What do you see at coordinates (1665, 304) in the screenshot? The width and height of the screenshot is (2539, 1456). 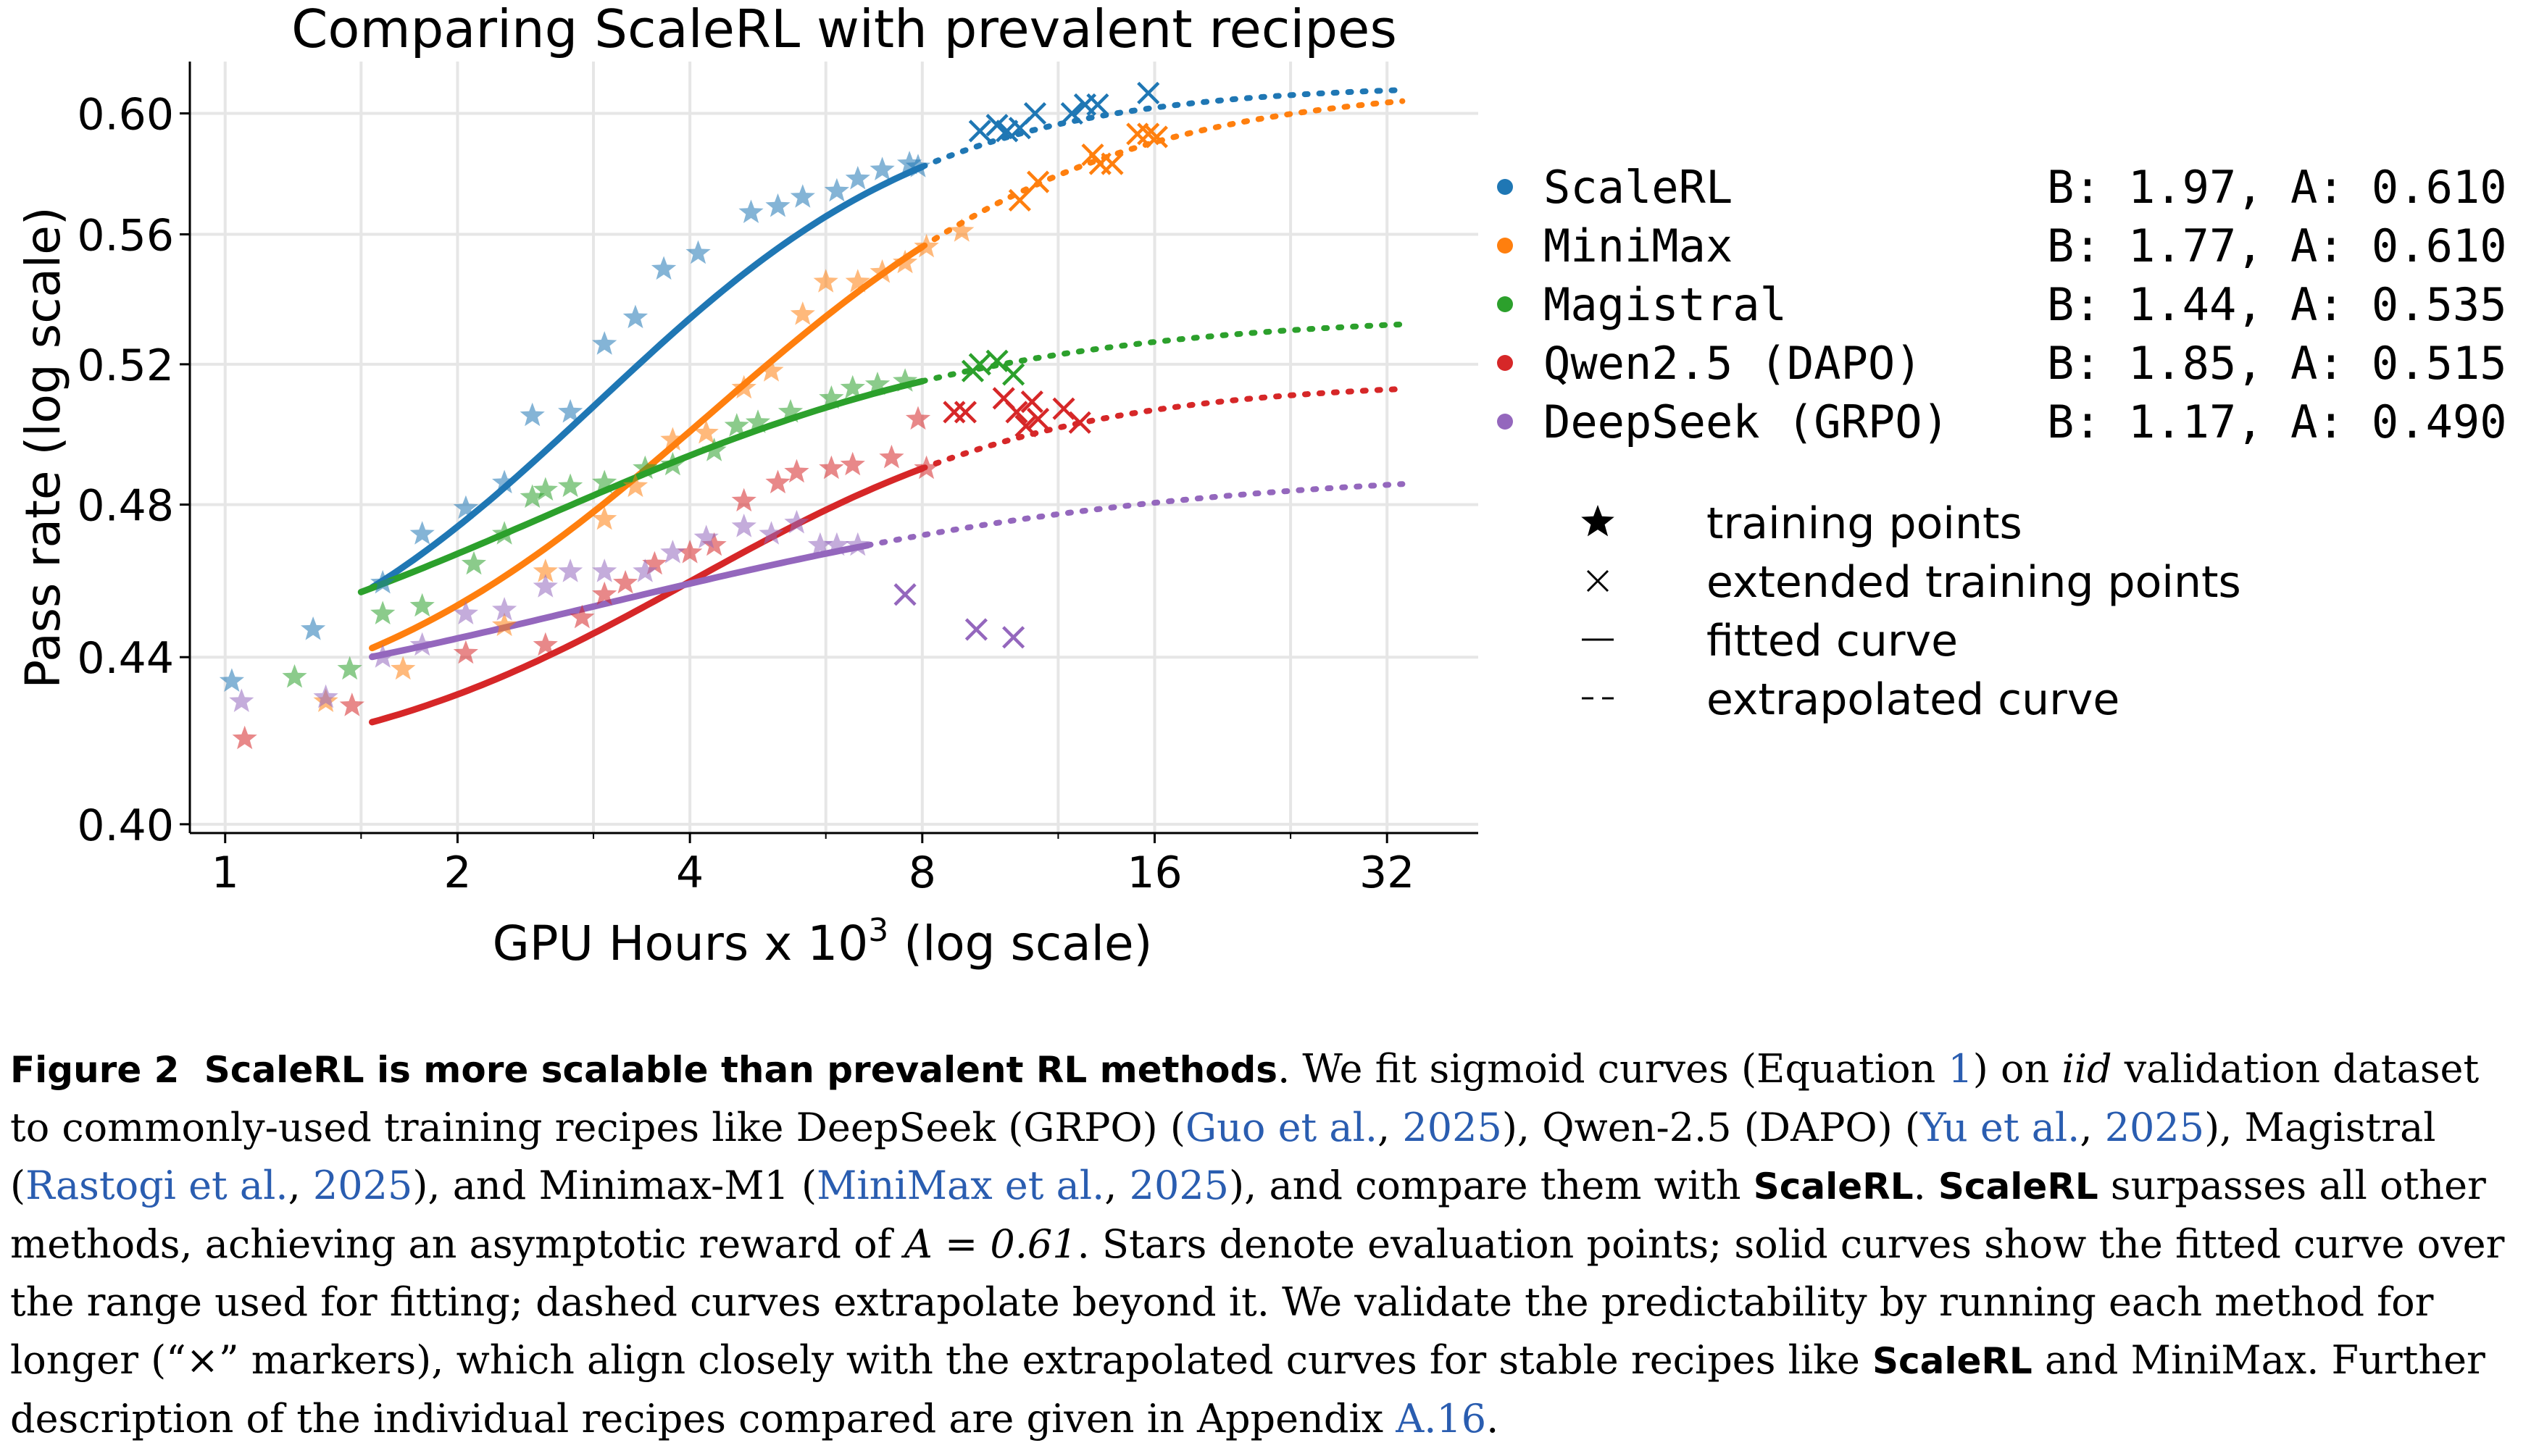 I see `legend-series-name: Magistral` at bounding box center [1665, 304].